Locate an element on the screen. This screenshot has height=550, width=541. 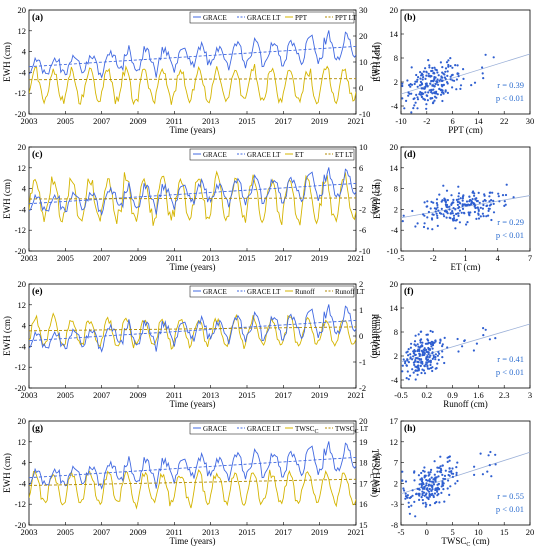
p-value-label: p < 0.01 is located at coordinates (510, 509).